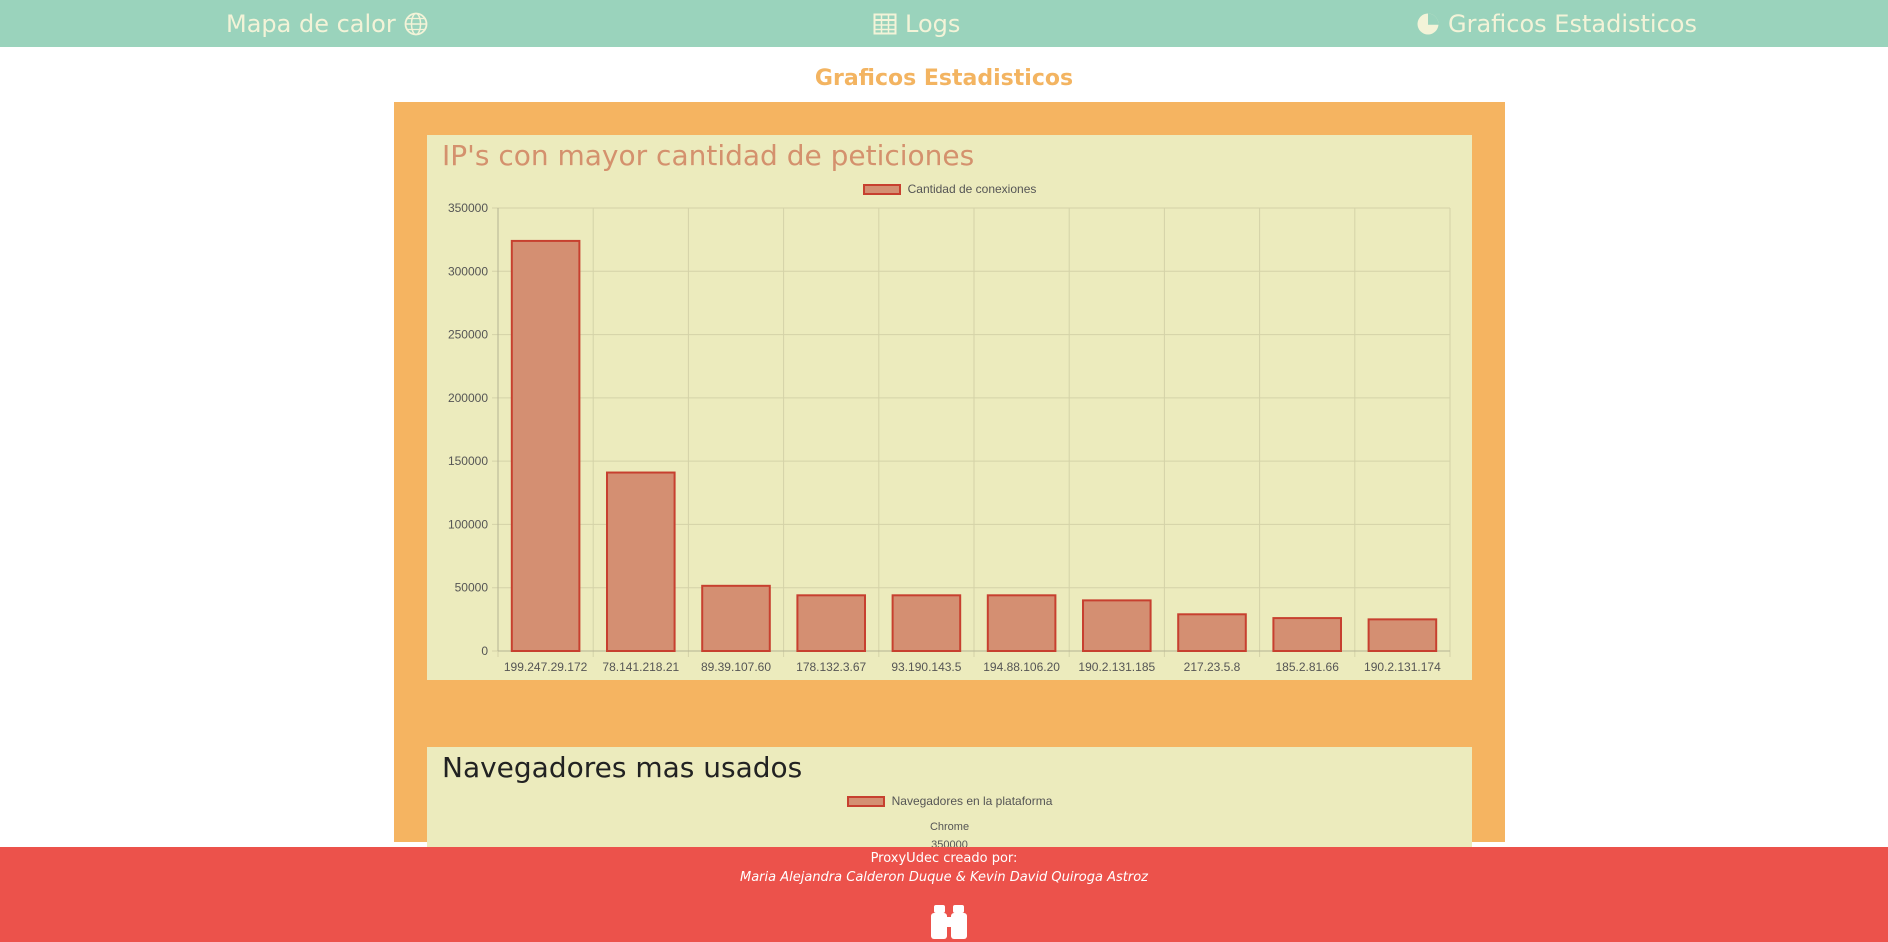  Describe the element at coordinates (311, 23) in the screenshot. I see `nav-item-label: Mapa de calor` at that location.